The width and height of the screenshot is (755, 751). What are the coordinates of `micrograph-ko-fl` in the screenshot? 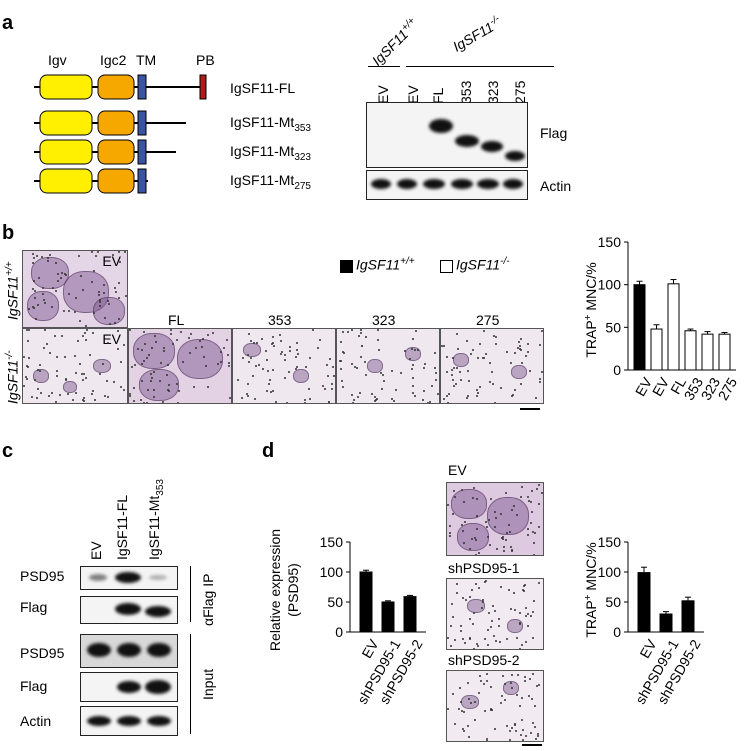 It's located at (180, 366).